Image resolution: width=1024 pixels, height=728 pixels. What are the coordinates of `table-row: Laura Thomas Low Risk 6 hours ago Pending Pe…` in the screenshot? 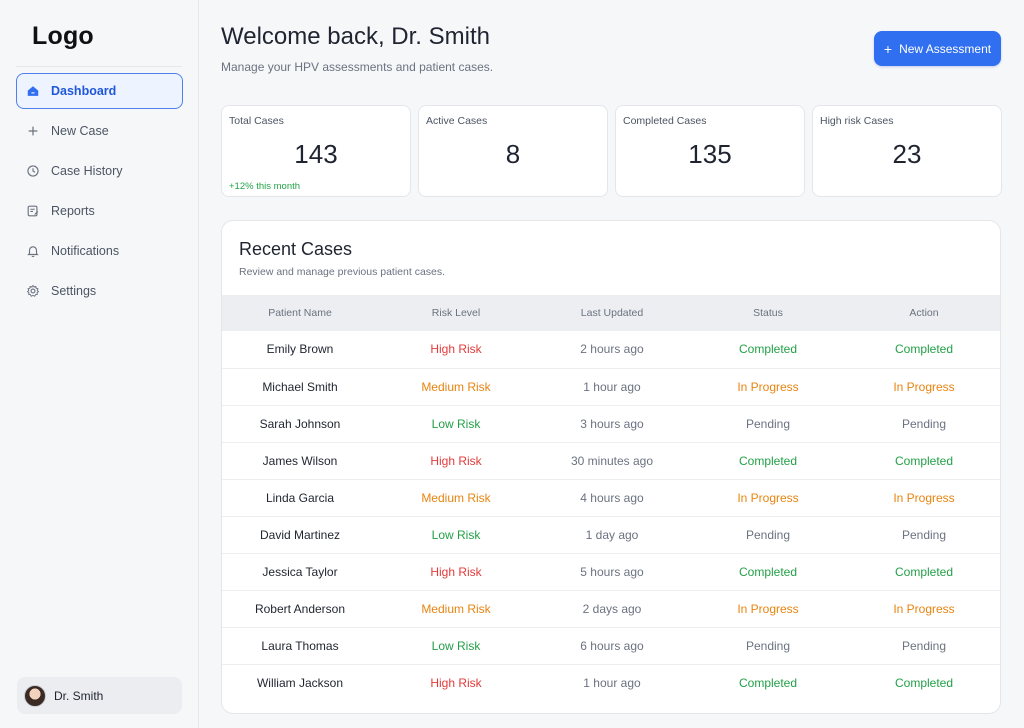 It's located at (611, 645).